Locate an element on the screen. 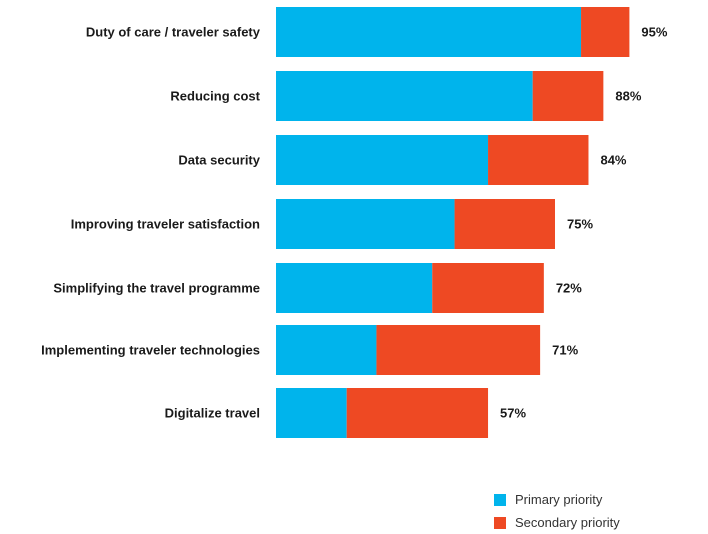  chart-legend: Primary priority Secondary priority is located at coordinates (557, 511).